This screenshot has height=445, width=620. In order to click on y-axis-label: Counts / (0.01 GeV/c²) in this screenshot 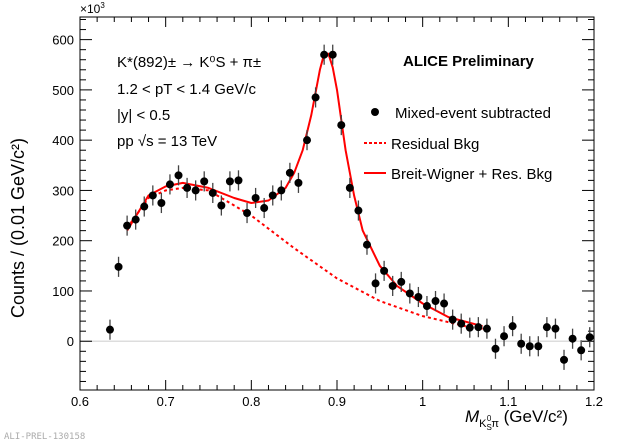, I will do `click(18, 228)`.